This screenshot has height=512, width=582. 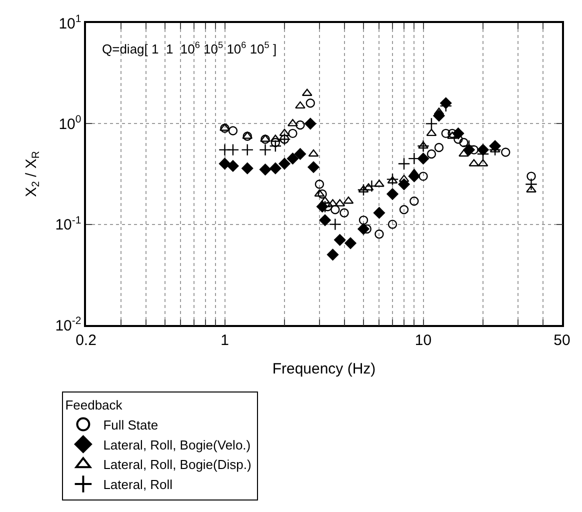 I want to click on x-tick-label: 0.2, so click(x=86, y=340).